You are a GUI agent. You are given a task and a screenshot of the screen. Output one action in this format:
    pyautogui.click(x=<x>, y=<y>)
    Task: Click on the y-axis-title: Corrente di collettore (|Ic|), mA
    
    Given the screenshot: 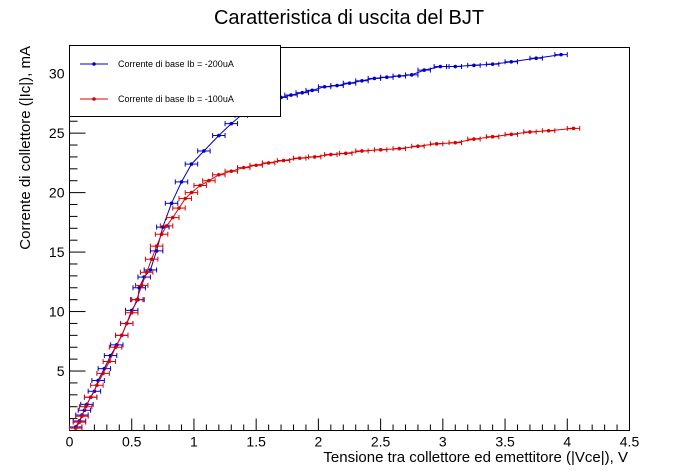 What is the action you would take?
    pyautogui.click(x=25, y=148)
    